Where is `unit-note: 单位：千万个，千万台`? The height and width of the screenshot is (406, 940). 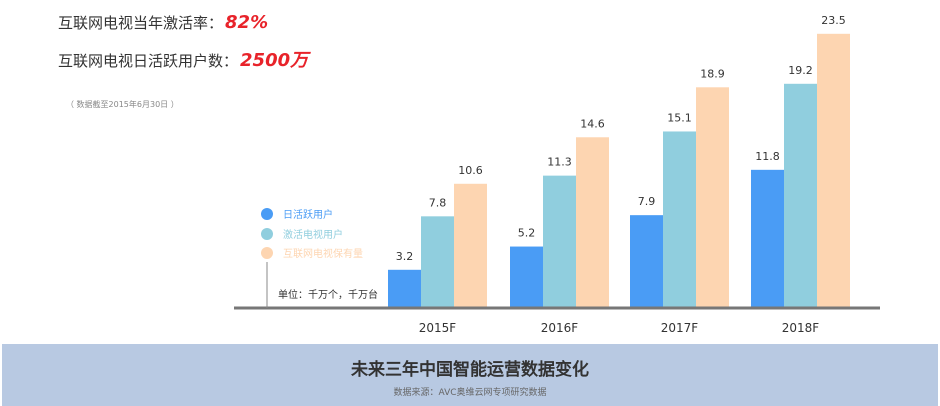
unit-note: 单位：千万个，千万台 is located at coordinates (328, 294).